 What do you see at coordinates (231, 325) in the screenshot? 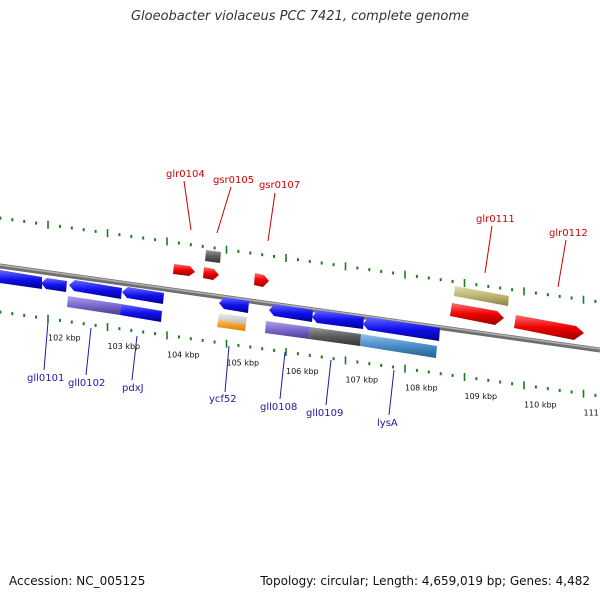
I see `gene-ycf52` at bounding box center [231, 325].